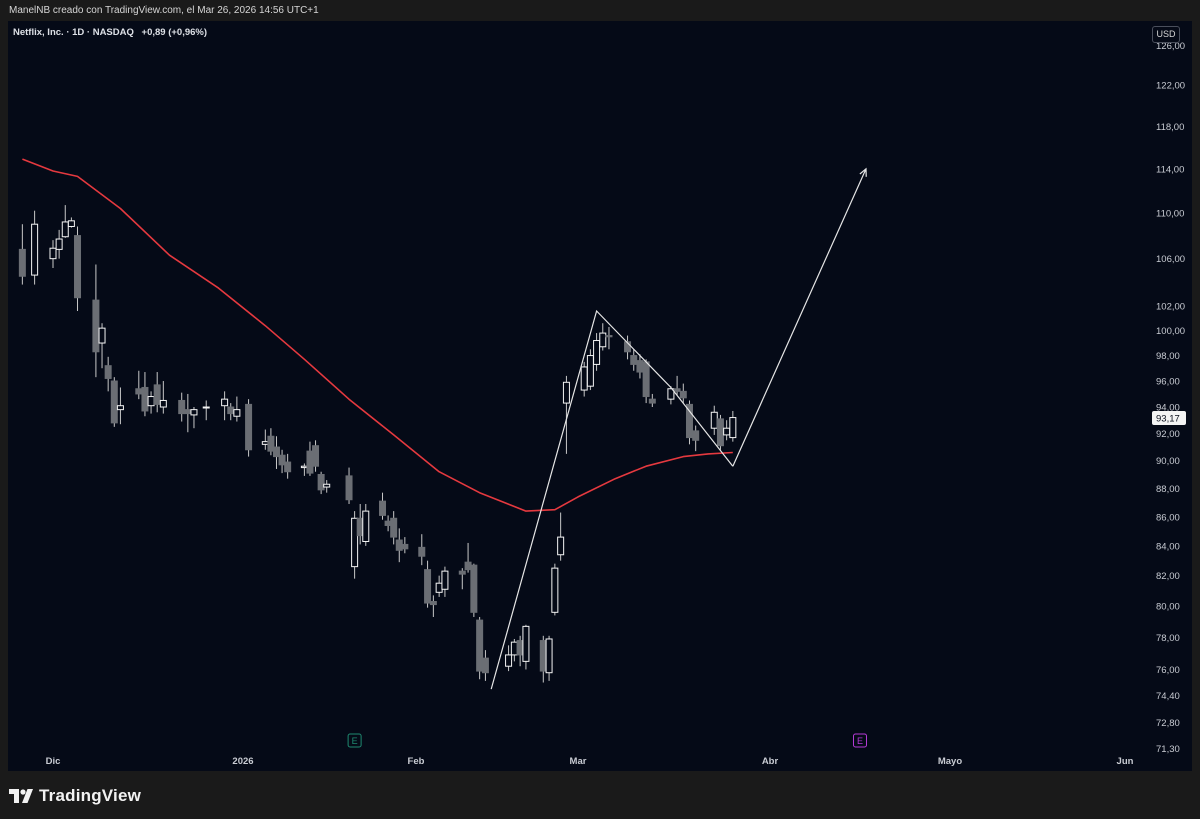  Describe the element at coordinates (1170, 259) in the screenshot. I see `y-tick-label: 106,00` at that location.